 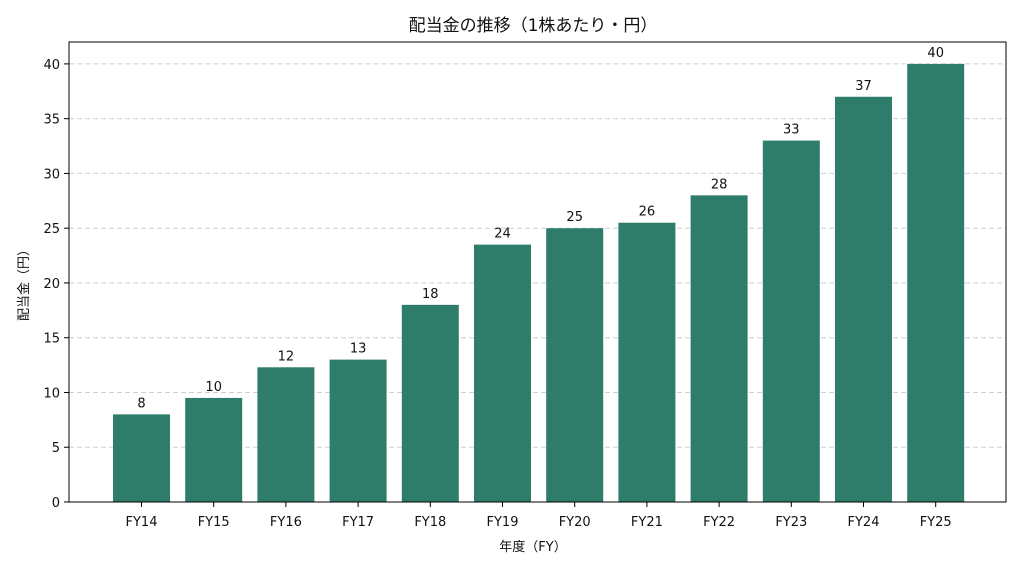 I want to click on y-tick-label: 35, so click(x=51, y=120).